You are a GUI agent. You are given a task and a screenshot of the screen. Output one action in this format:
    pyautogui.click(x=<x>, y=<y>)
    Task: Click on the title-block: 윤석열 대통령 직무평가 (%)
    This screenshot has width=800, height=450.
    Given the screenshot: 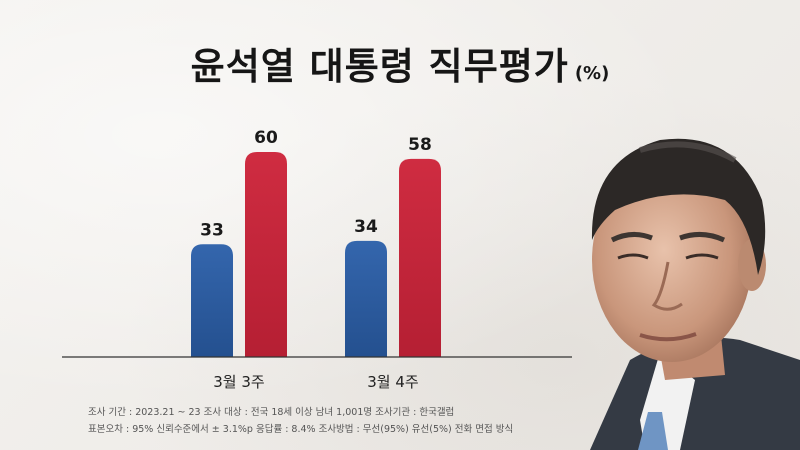 What is the action you would take?
    pyautogui.click(x=400, y=63)
    